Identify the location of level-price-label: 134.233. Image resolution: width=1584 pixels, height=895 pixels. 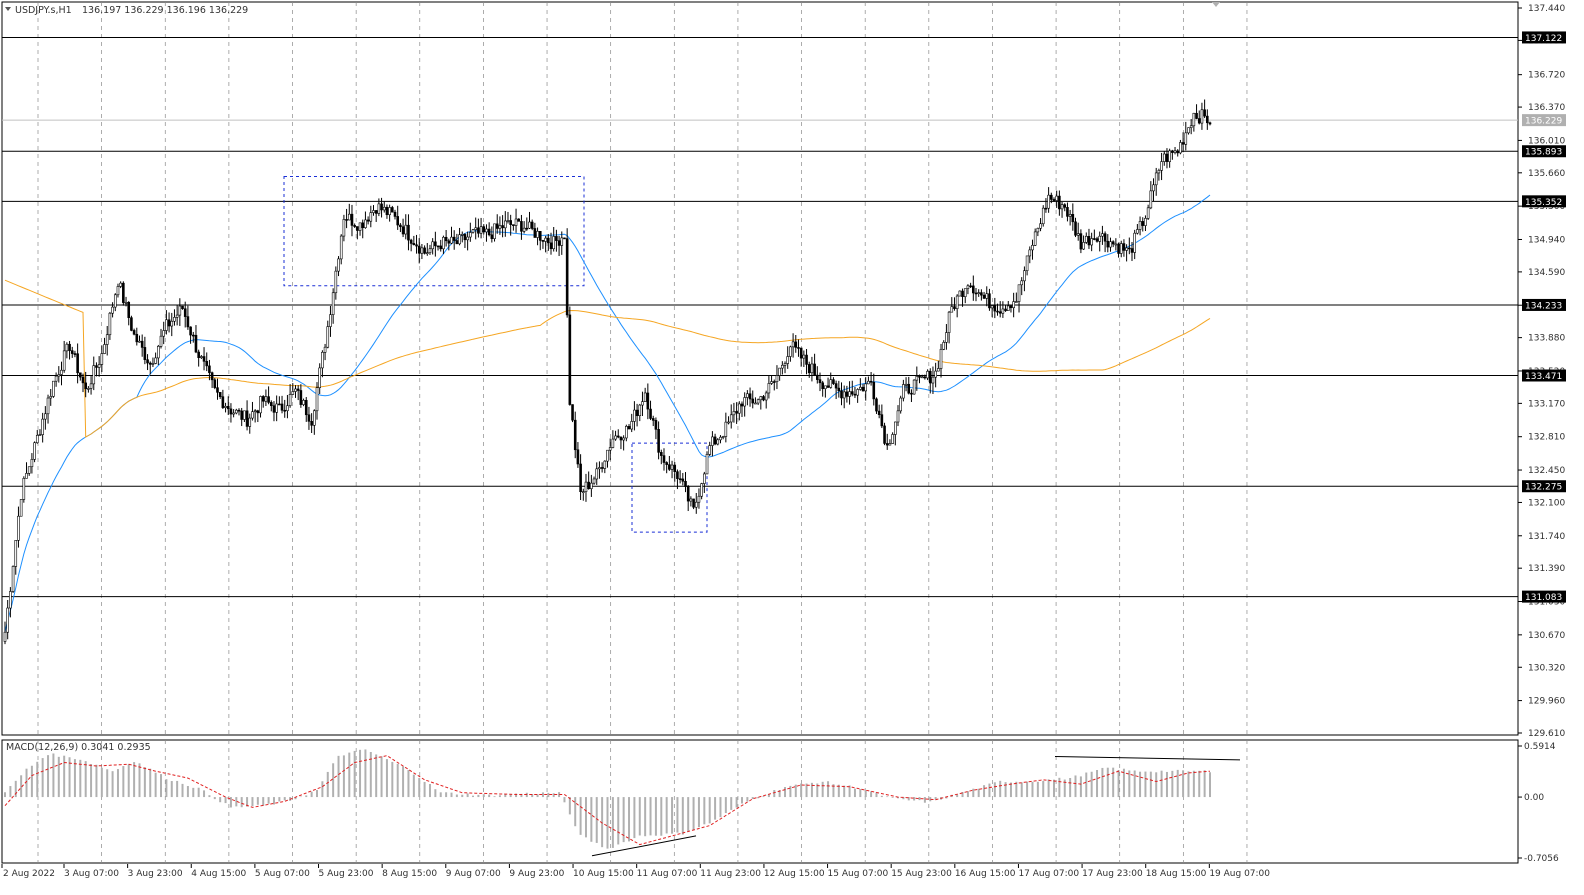
(1543, 306).